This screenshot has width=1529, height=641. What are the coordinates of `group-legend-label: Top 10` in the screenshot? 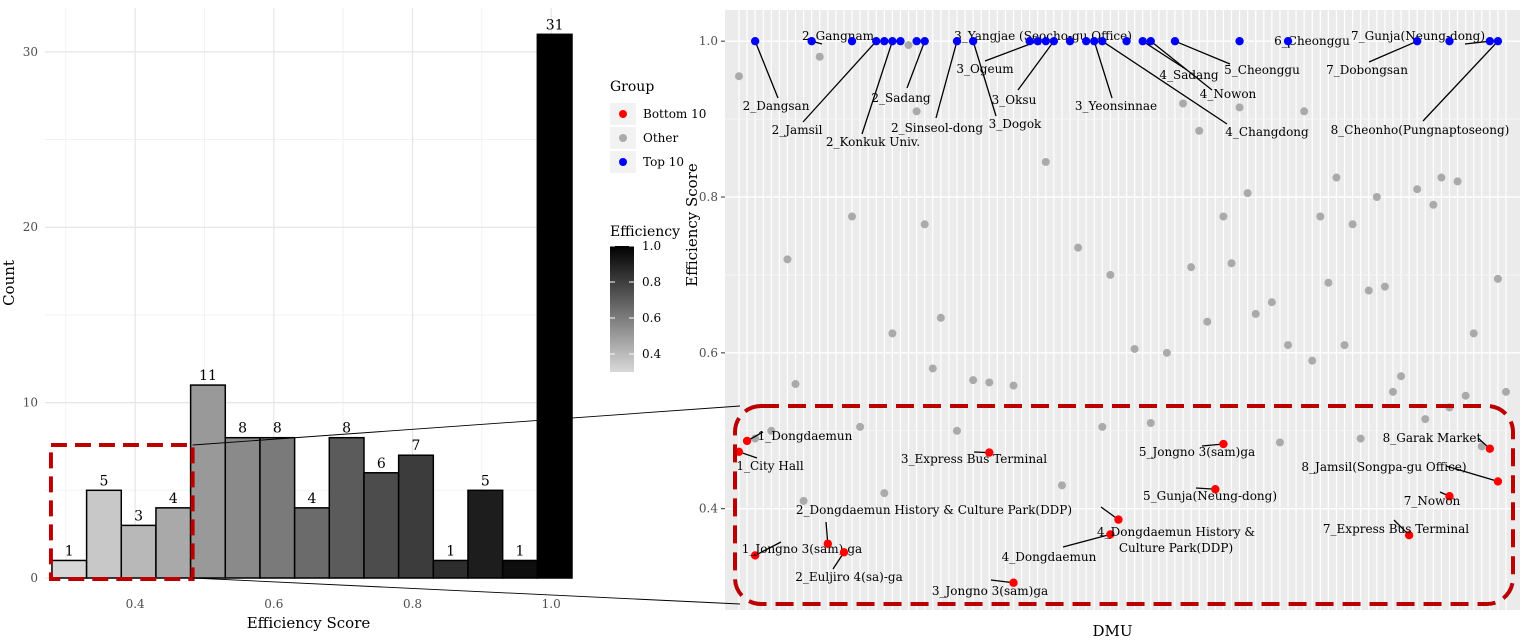 It's located at (663, 162).